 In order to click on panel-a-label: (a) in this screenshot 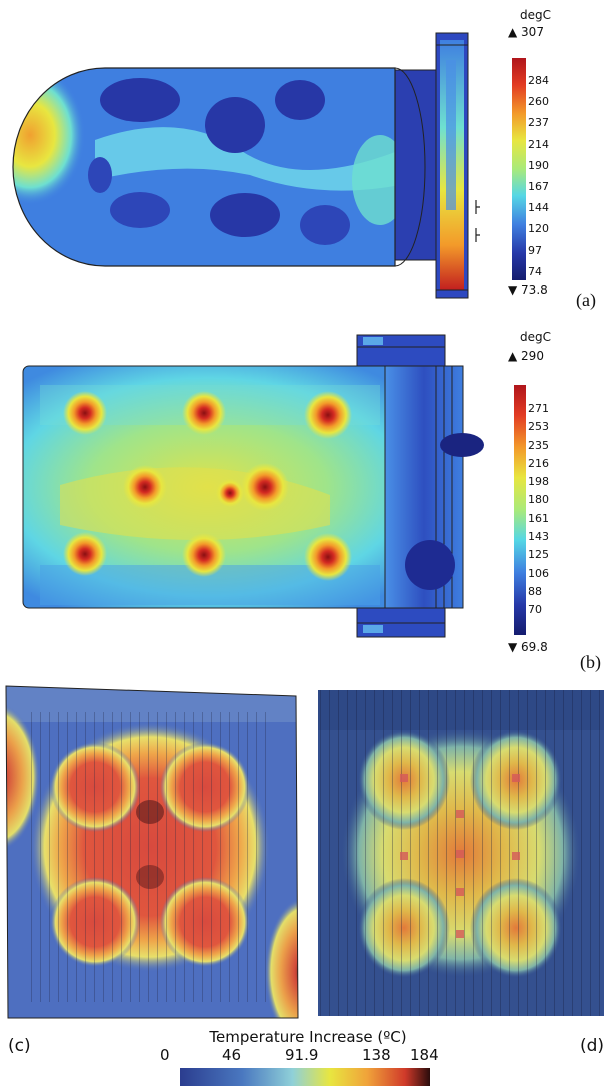, I will do `click(586, 300)`.